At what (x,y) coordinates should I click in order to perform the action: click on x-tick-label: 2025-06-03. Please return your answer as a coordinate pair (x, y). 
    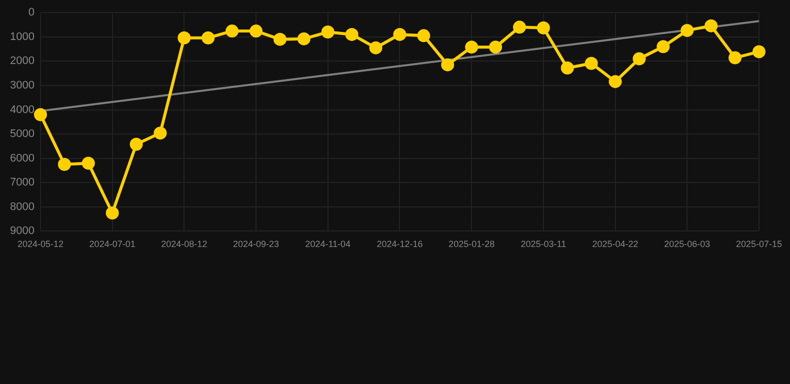
    Looking at the image, I should click on (687, 244).